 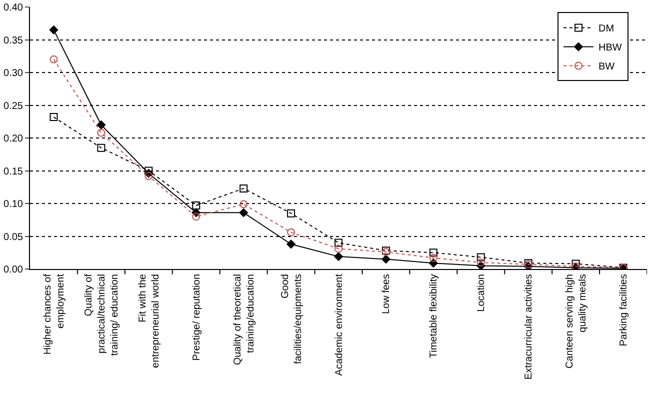 What do you see at coordinates (244, 320) in the screenshot?
I see `x-tick-label: Quality of theoretical training/education` at bounding box center [244, 320].